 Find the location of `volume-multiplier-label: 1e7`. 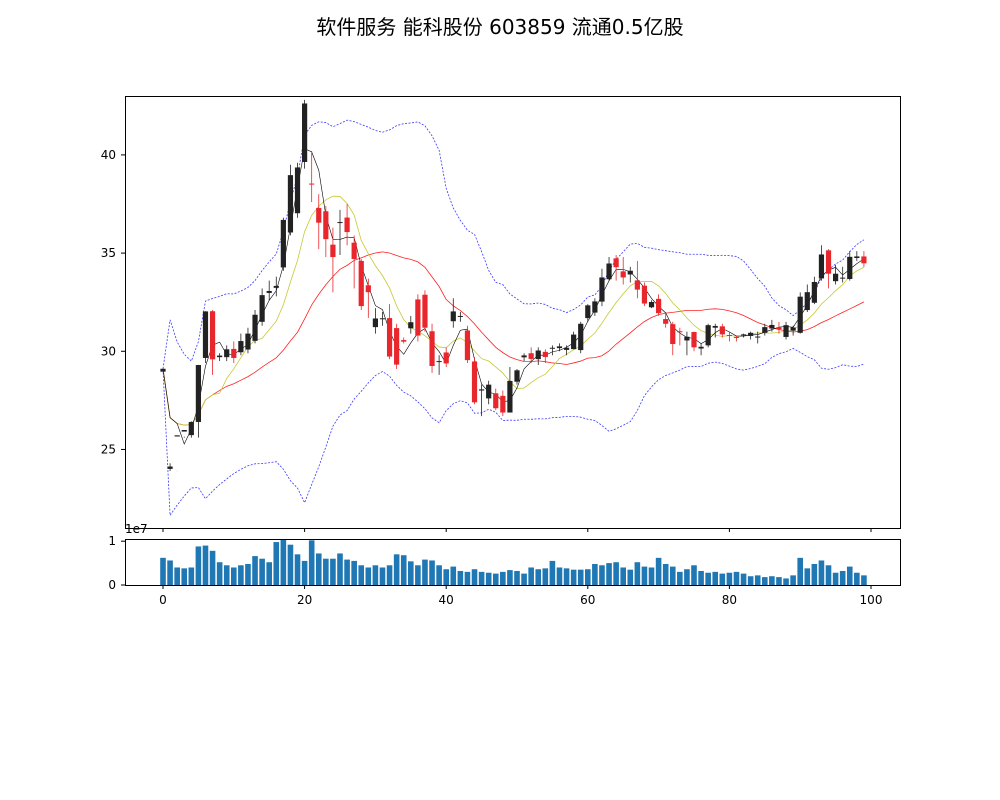

volume-multiplier-label: 1e7 is located at coordinates (136, 529).